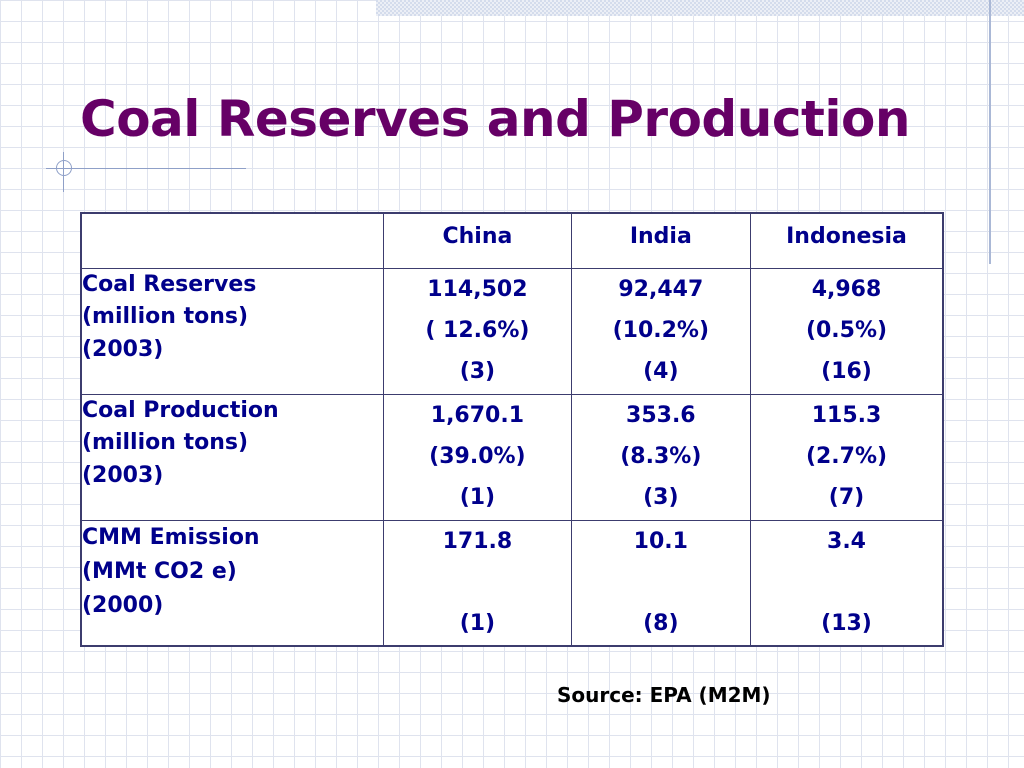 This screenshot has height=768, width=1024. What do you see at coordinates (180, 410) in the screenshot?
I see `row-label-line: Coal Production` at bounding box center [180, 410].